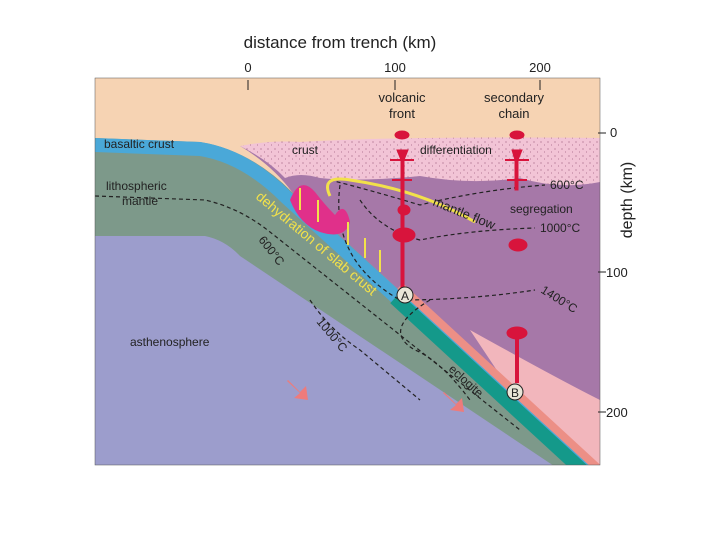 The width and height of the screenshot is (720, 540). I want to click on label: mantle, so click(140, 201).